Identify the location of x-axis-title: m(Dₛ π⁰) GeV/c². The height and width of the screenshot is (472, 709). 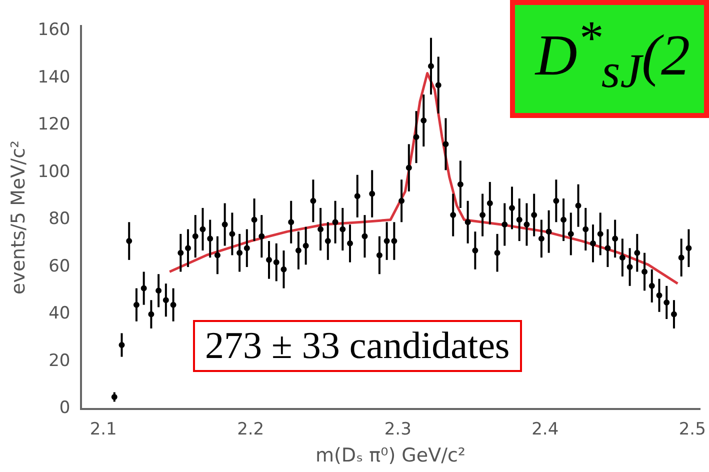
(390, 455).